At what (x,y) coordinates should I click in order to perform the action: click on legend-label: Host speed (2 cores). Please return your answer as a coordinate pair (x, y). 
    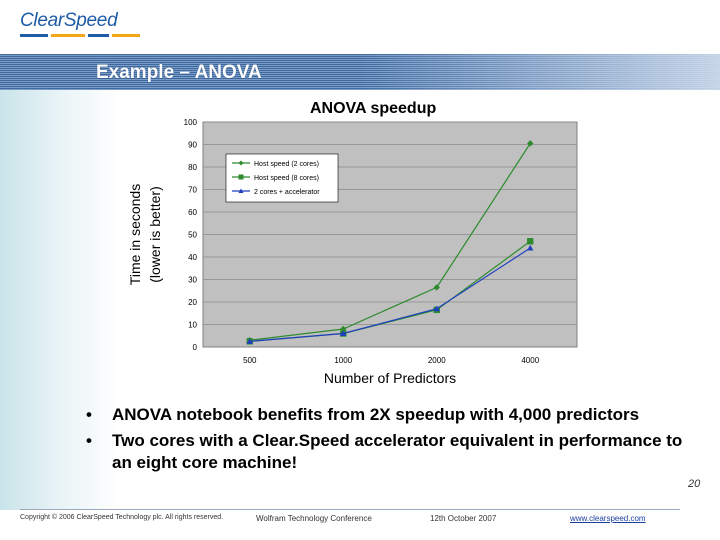
    Looking at the image, I should click on (286, 164).